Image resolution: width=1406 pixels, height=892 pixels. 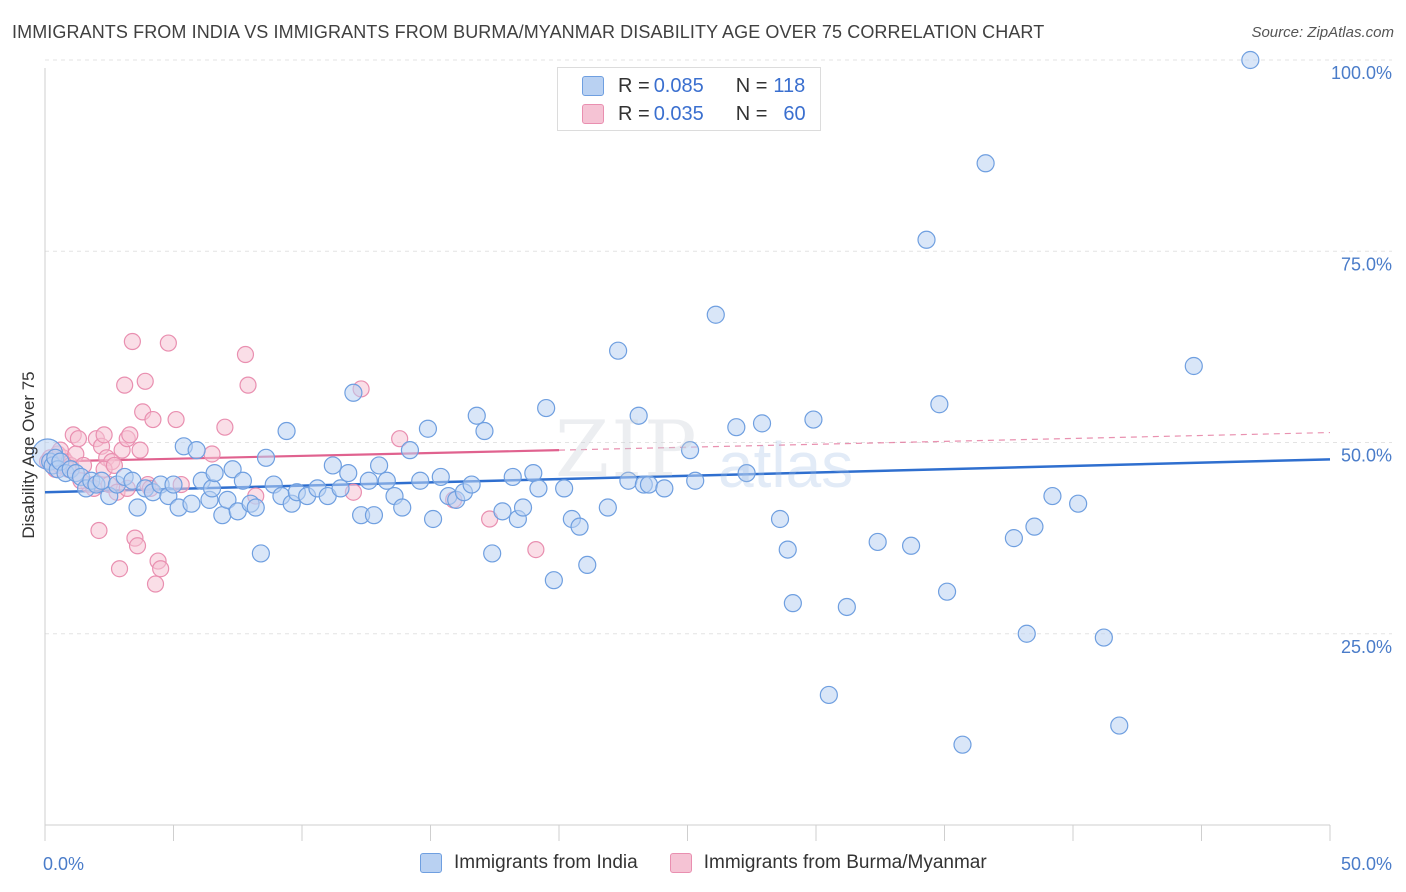 What do you see at coordinates (1366, 647) in the screenshot?
I see `y-tick-label: 25.0%` at bounding box center [1366, 647].